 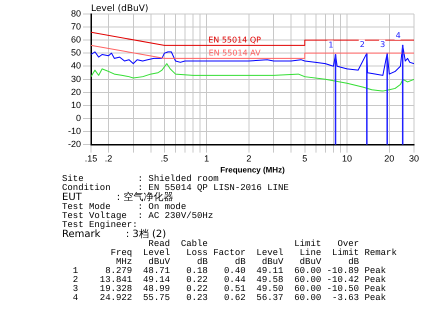 I want to click on annotation: 4, so click(x=398, y=35).